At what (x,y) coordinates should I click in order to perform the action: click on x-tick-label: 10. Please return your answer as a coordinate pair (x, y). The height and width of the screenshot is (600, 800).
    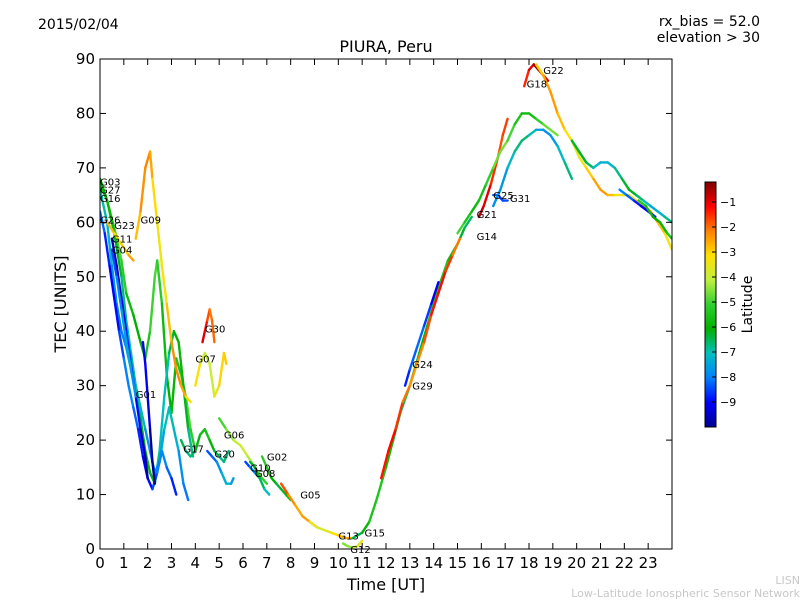
    Looking at the image, I should click on (338, 563).